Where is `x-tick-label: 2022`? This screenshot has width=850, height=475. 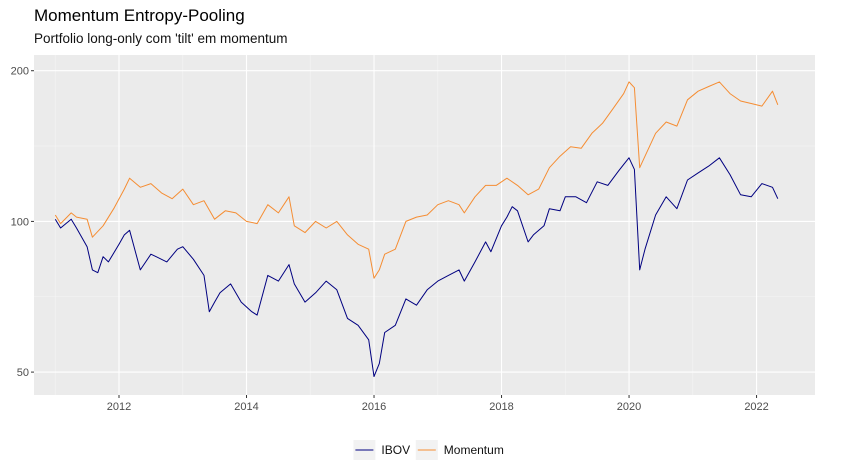
x-tick-label: 2022 is located at coordinates (756, 407).